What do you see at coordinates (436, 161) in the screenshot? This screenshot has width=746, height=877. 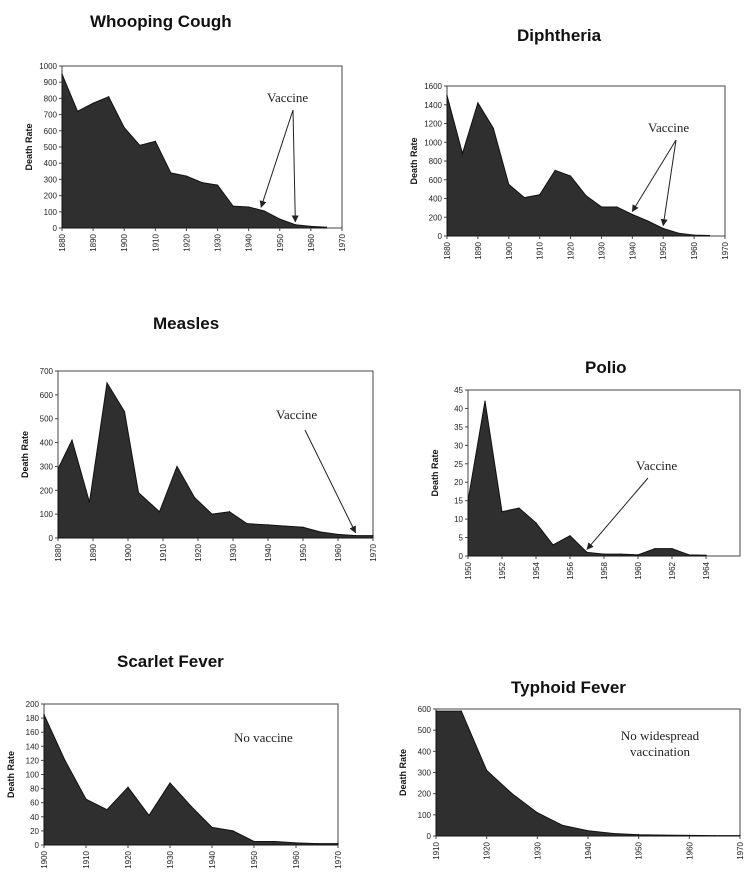 I see `y-tick-label: 800` at bounding box center [436, 161].